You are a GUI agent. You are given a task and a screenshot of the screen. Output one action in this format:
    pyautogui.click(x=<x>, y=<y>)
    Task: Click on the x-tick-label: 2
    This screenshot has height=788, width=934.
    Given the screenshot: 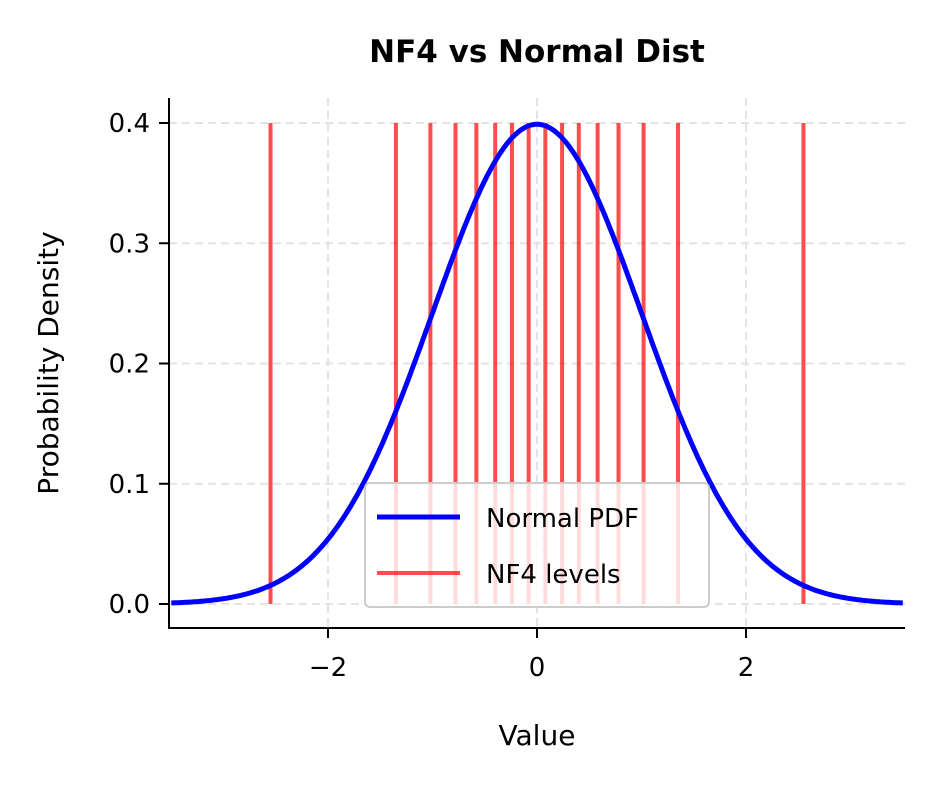 What is the action you would take?
    pyautogui.click(x=746, y=668)
    